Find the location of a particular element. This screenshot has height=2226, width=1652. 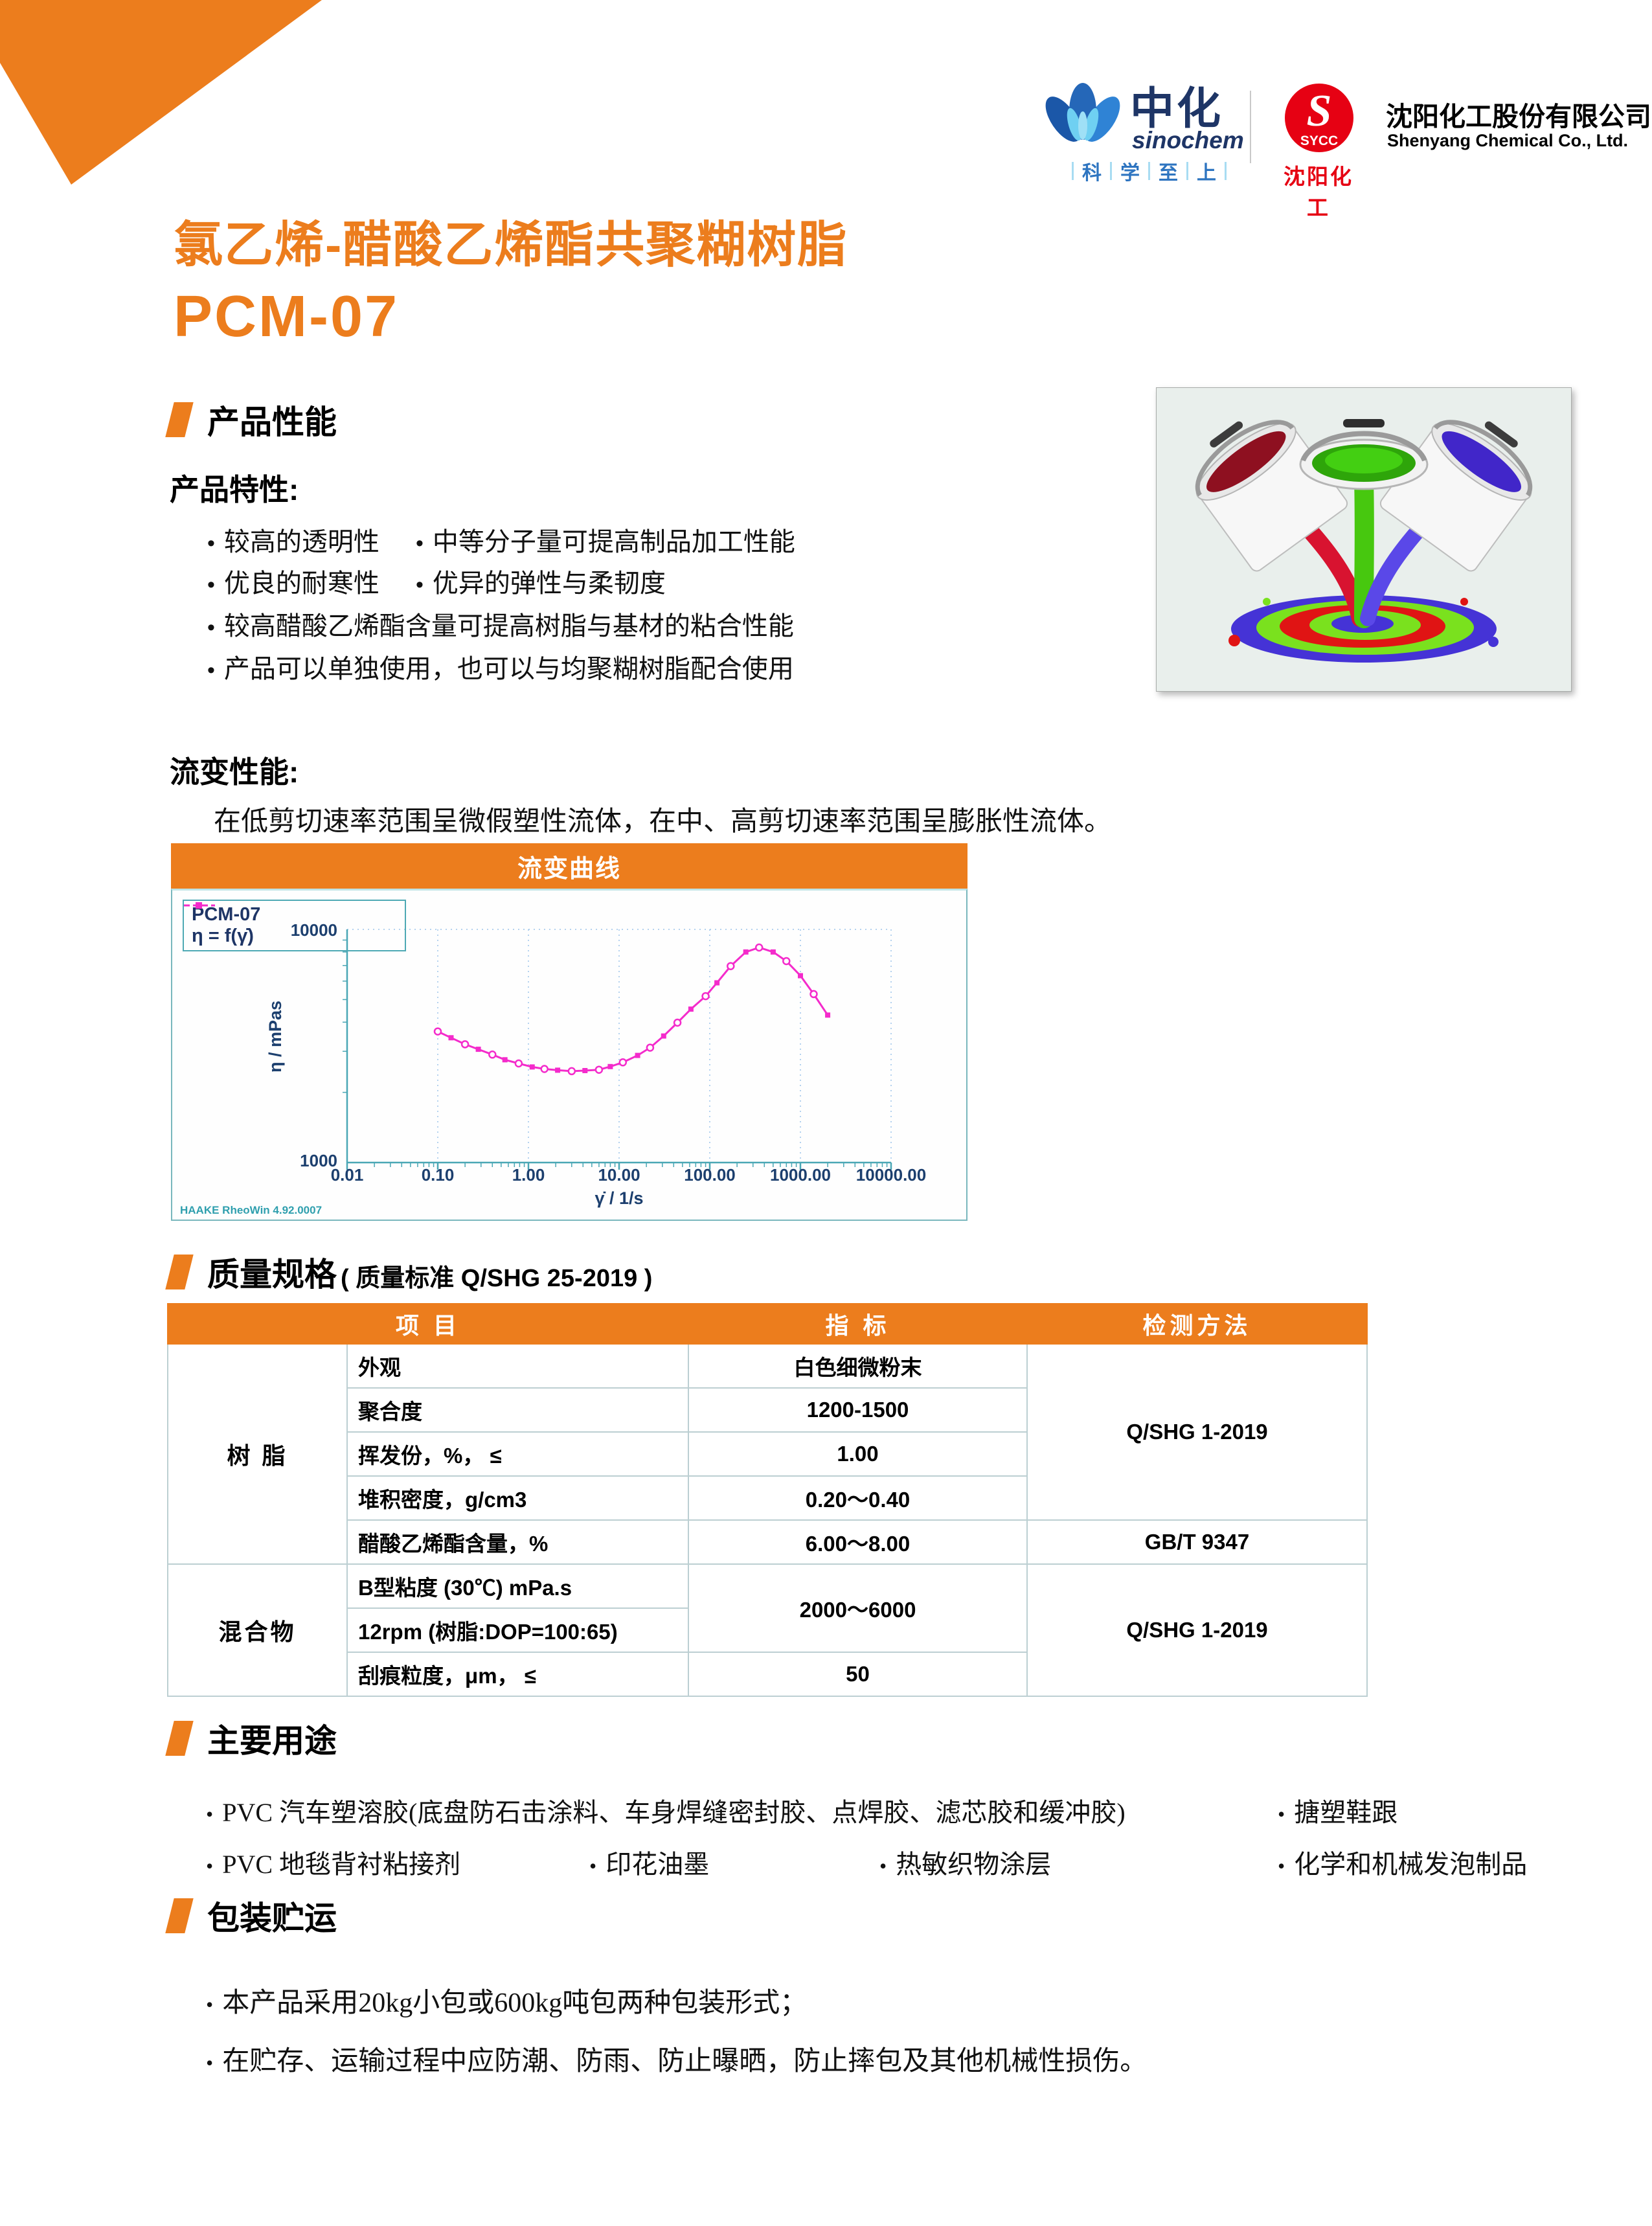

spec-item: B型粘度 (30℃) mPa.s is located at coordinates (518, 1586).